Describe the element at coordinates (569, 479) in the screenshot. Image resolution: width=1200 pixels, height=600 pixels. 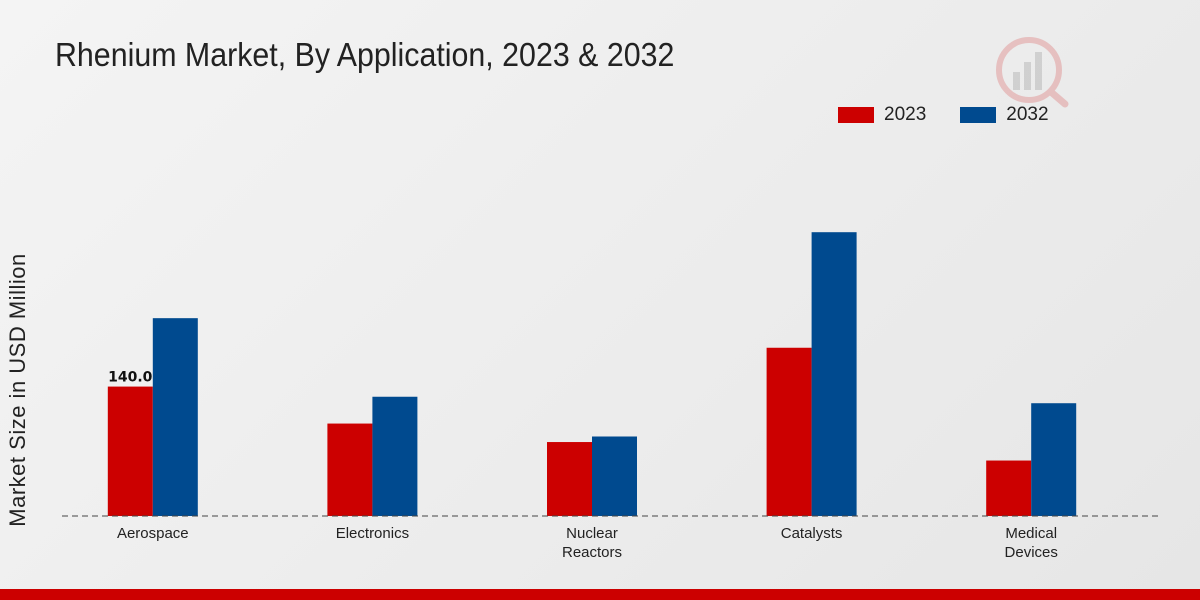
I see `bar-nuclear-reactors-2023` at that location.